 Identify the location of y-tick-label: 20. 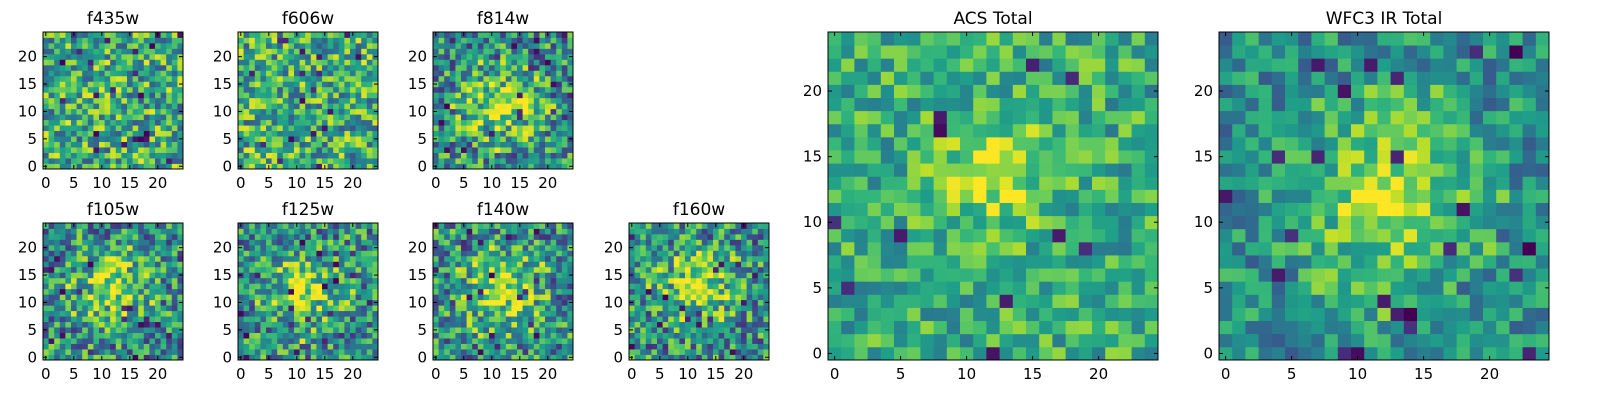
(417, 248).